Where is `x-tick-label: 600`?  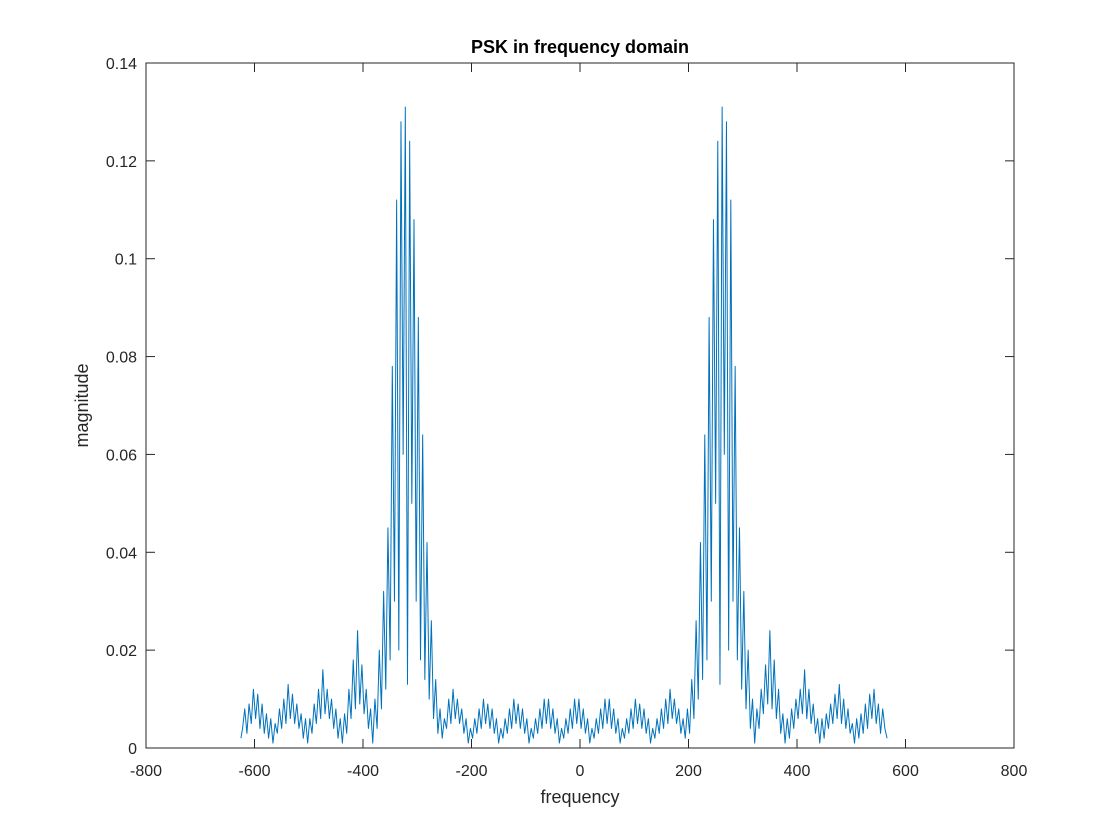 x-tick-label: 600 is located at coordinates (905, 771).